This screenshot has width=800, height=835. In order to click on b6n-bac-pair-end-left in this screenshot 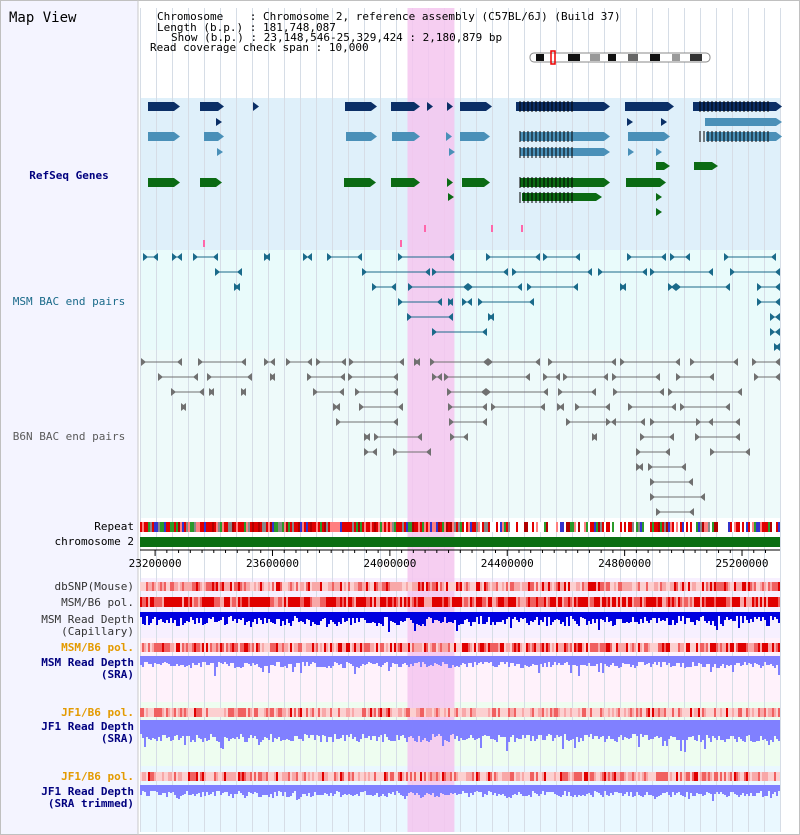, I will do `click(698, 422)`.